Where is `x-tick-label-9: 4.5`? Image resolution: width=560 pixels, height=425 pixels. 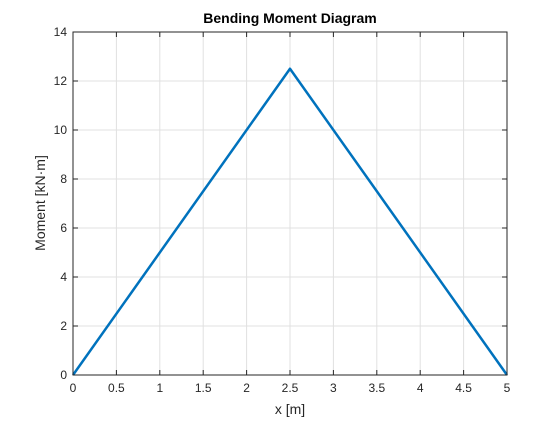 x-tick-label-9: 4.5 is located at coordinates (463, 388).